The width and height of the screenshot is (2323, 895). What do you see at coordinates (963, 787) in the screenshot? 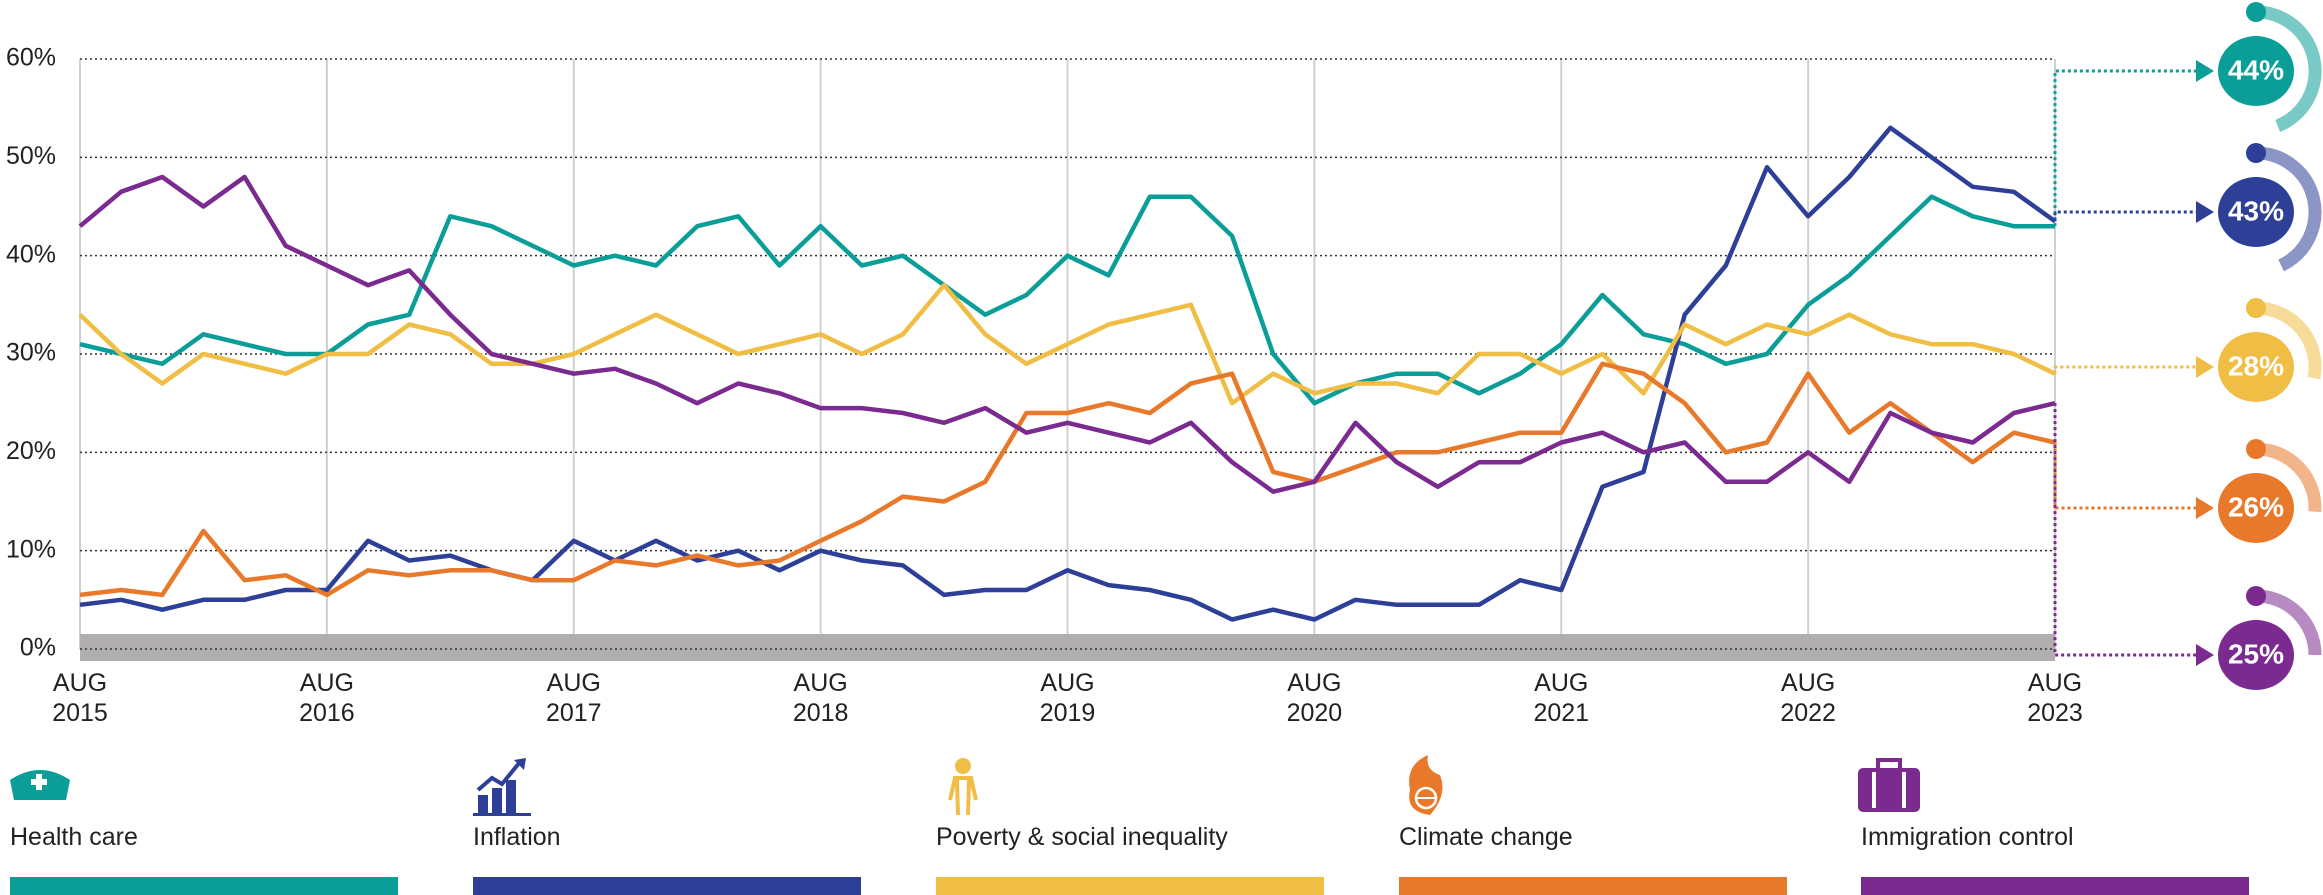
I see `icon-poverty` at bounding box center [963, 787].